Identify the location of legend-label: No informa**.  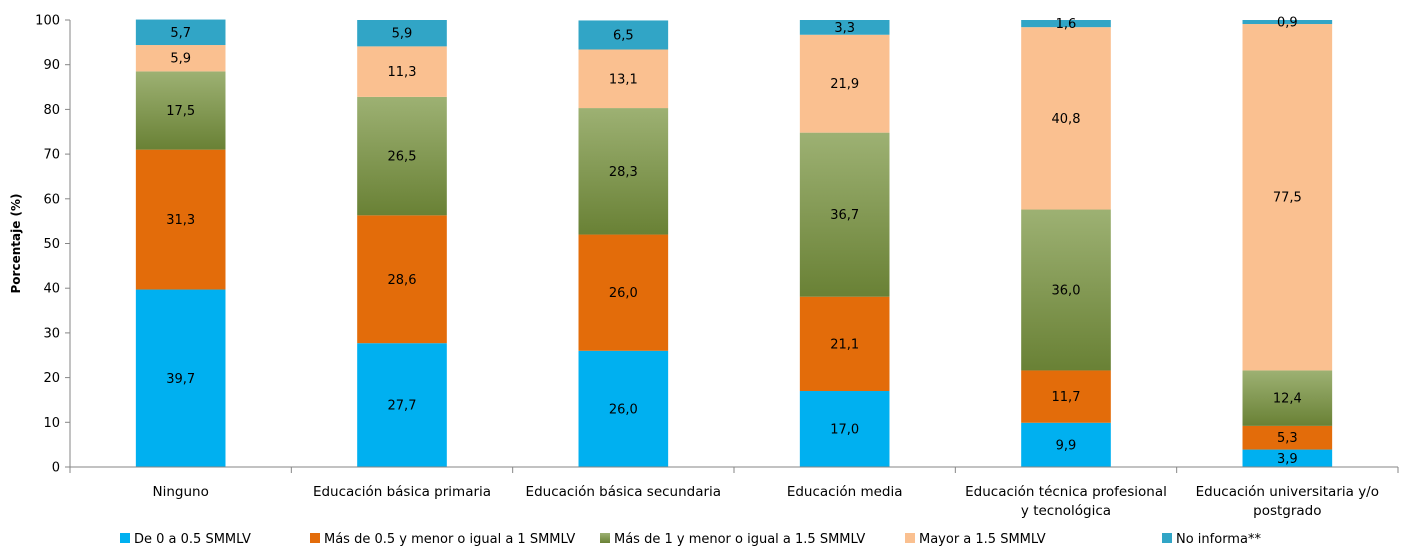
(1218, 539).